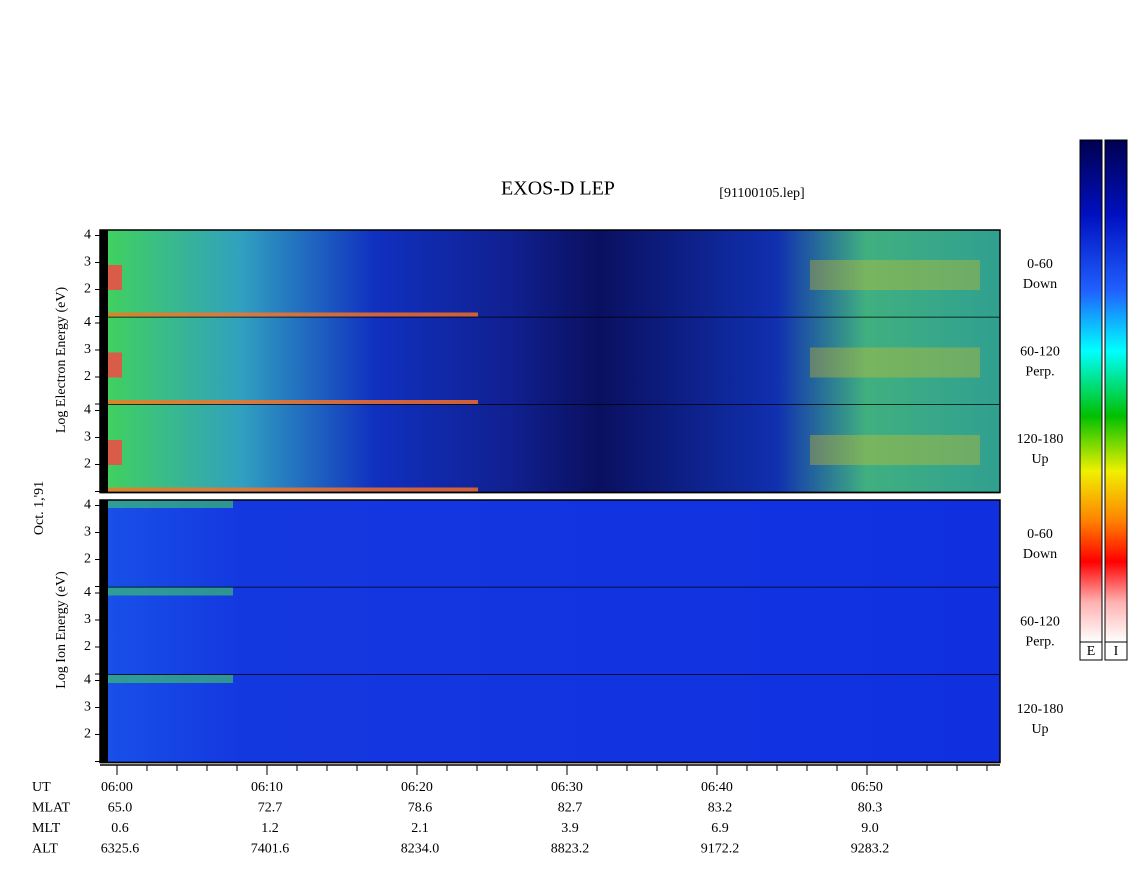 The image size is (1130, 875). What do you see at coordinates (41, 787) in the screenshot?
I see `ephemeris-label: UT` at bounding box center [41, 787].